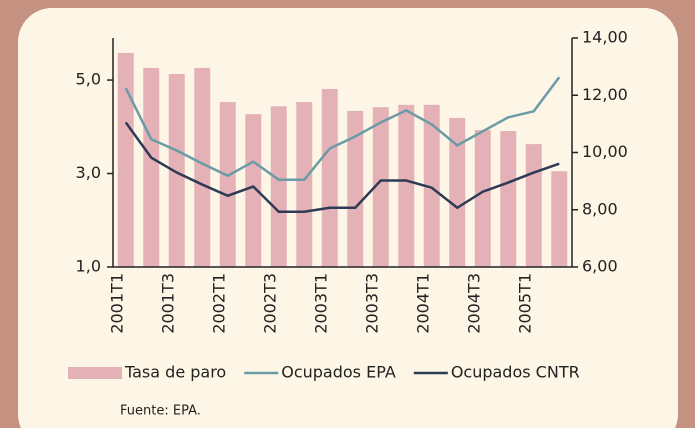 The image size is (695, 428). What do you see at coordinates (515, 372) in the screenshot?
I see `legend-label: Ocupados CNTR` at bounding box center [515, 372].